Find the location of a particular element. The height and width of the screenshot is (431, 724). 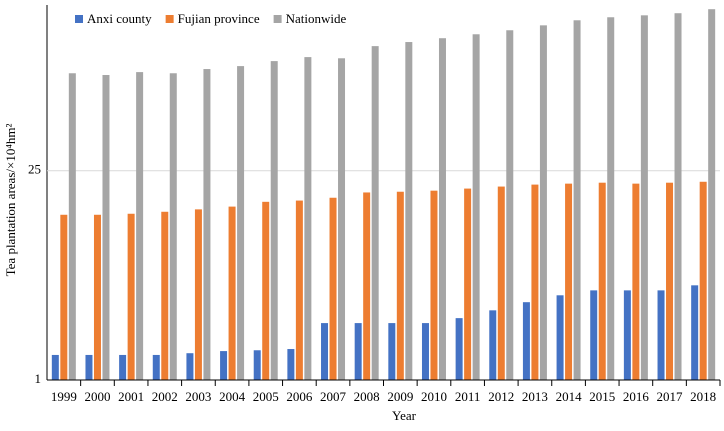

x-tick-label: 2016 is located at coordinates (636, 396).